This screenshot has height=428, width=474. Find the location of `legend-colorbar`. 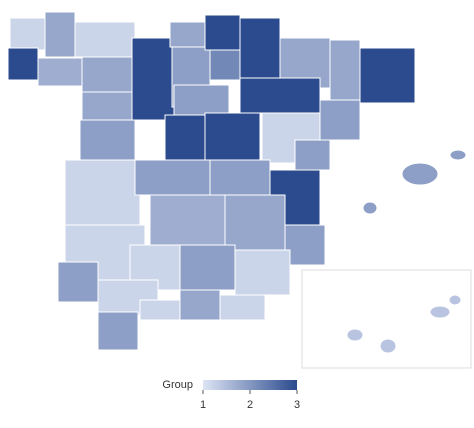

legend-colorbar is located at coordinates (250, 385).